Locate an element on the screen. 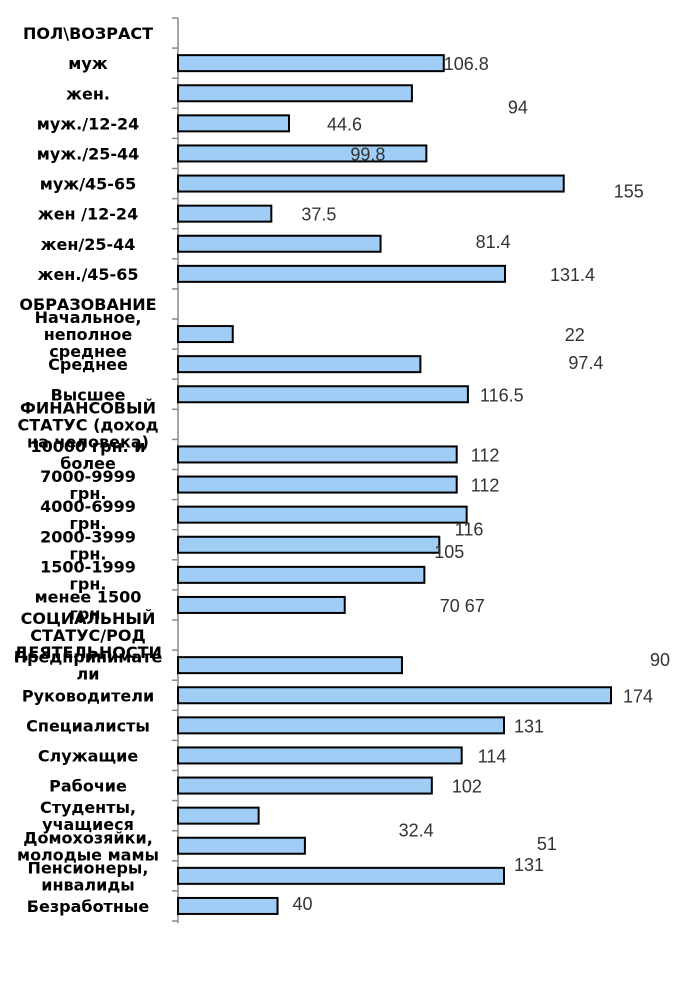 This screenshot has height=996, width=682. category-label: Безработные is located at coordinates (88, 906).